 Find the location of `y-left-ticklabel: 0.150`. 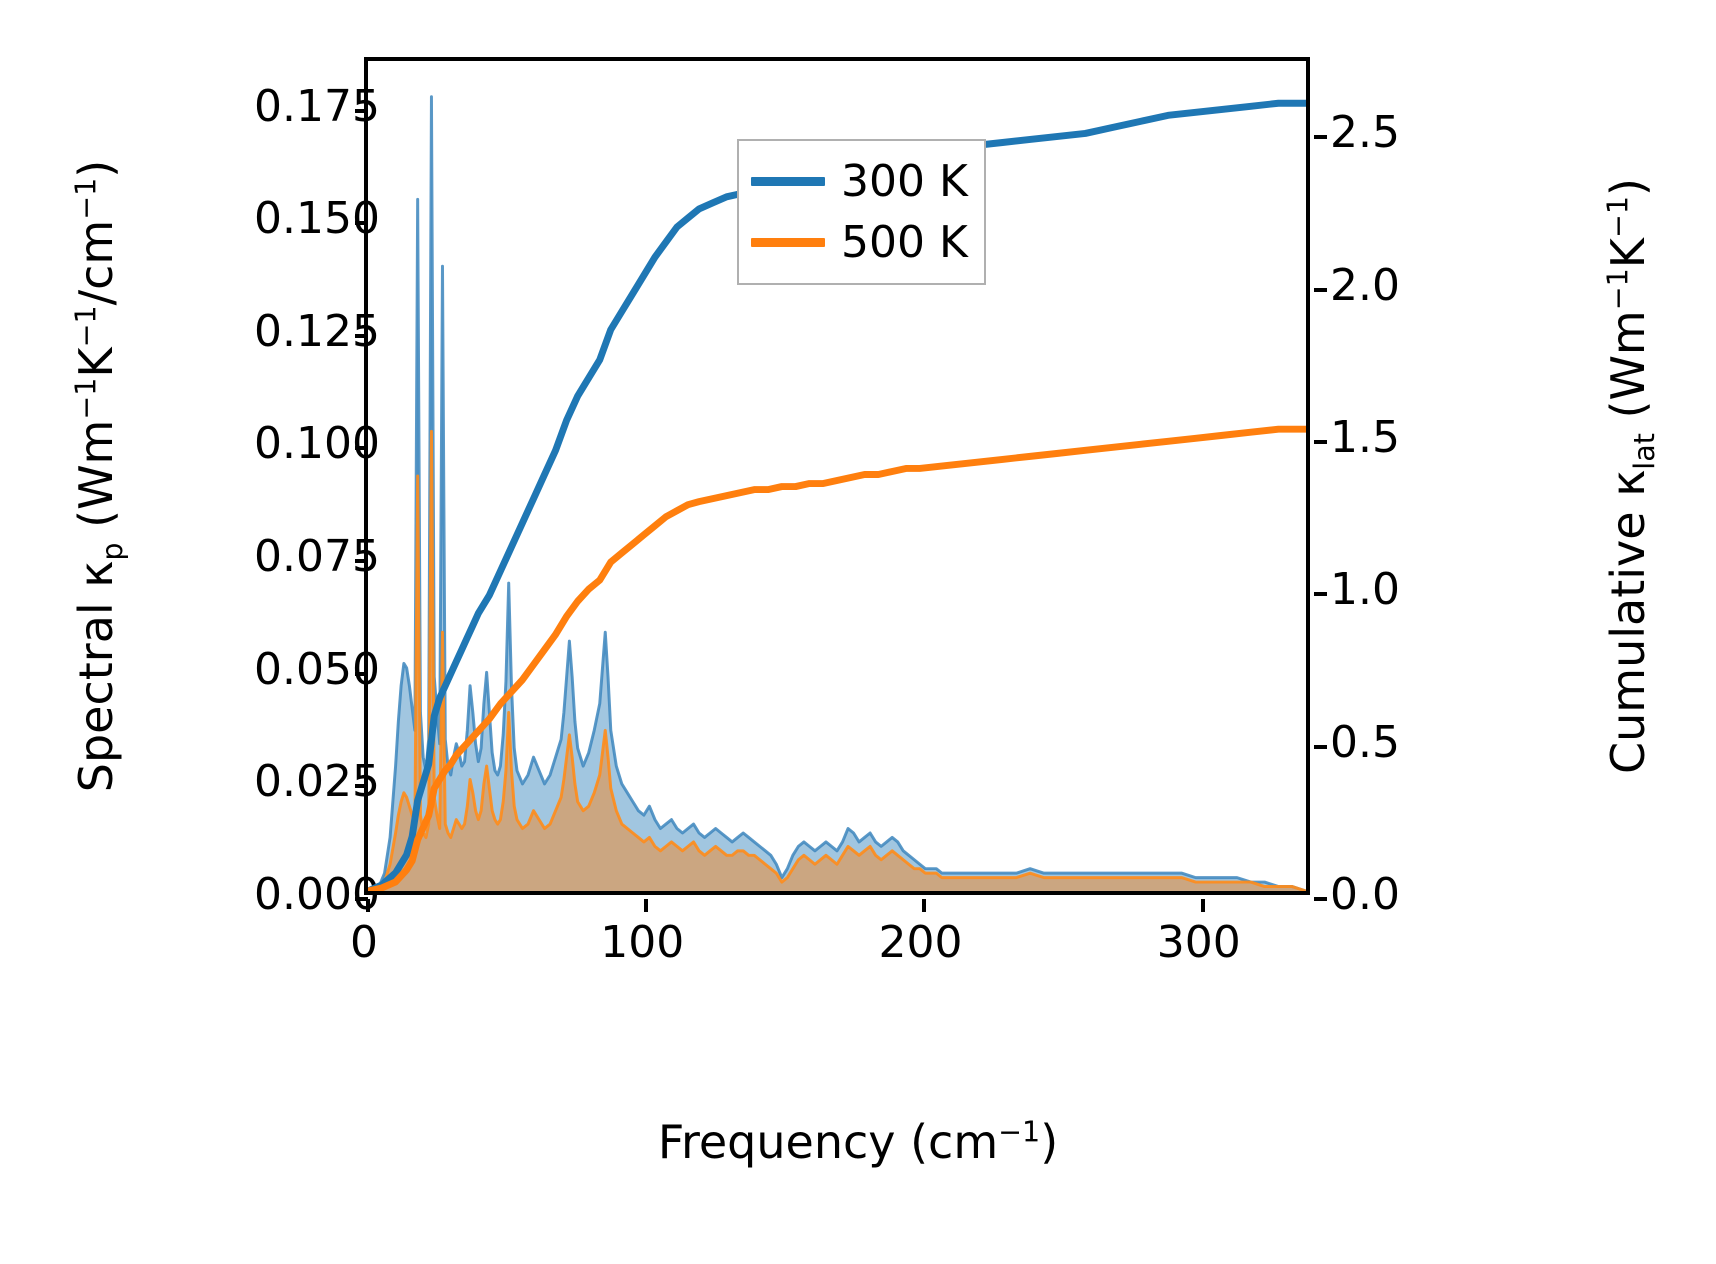

y-left-ticklabel: 0.150 is located at coordinates (317, 219).